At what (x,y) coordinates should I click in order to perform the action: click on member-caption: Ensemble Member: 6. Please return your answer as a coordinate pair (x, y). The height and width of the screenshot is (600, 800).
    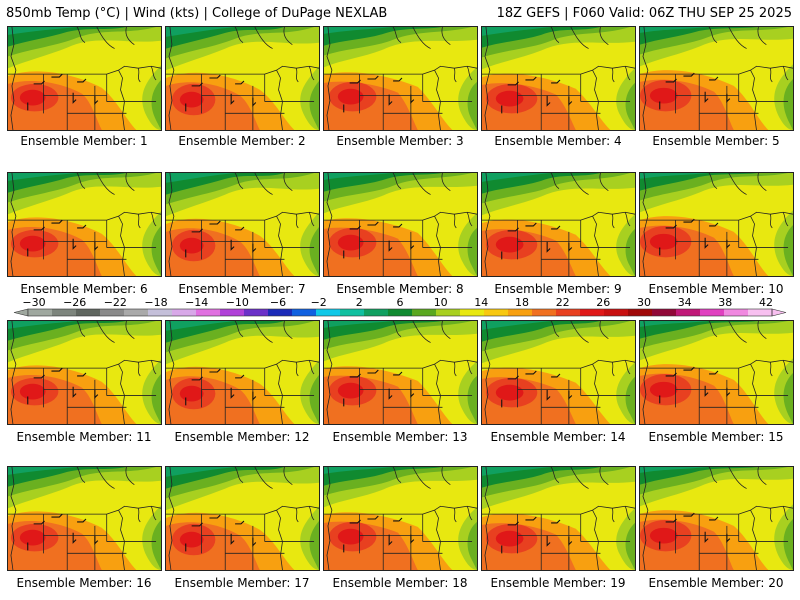
    Looking at the image, I should click on (84, 289).